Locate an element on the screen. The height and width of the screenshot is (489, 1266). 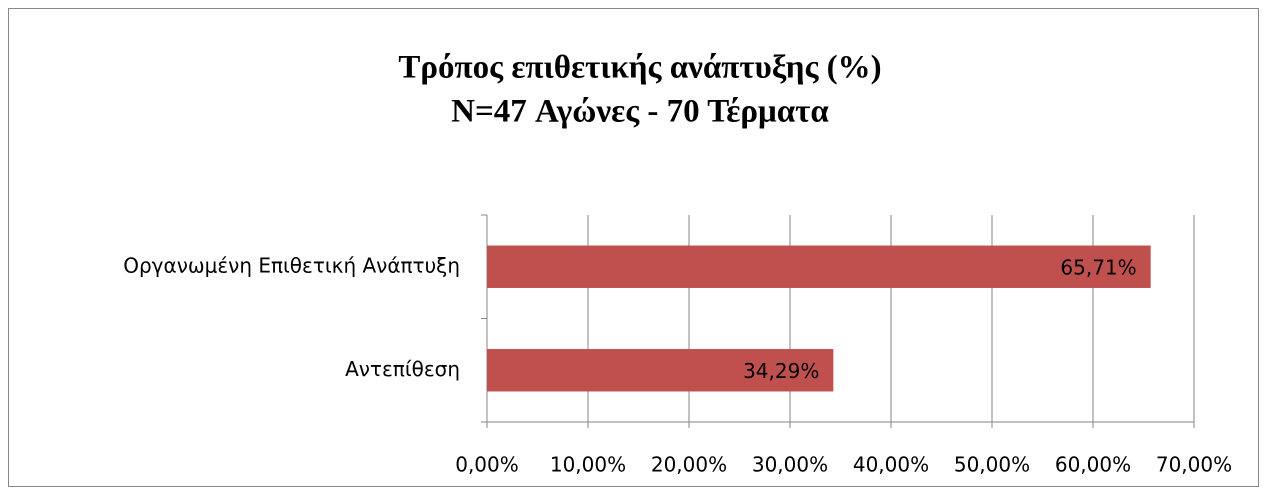
x-tick-label: 70,00% is located at coordinates (1194, 465).